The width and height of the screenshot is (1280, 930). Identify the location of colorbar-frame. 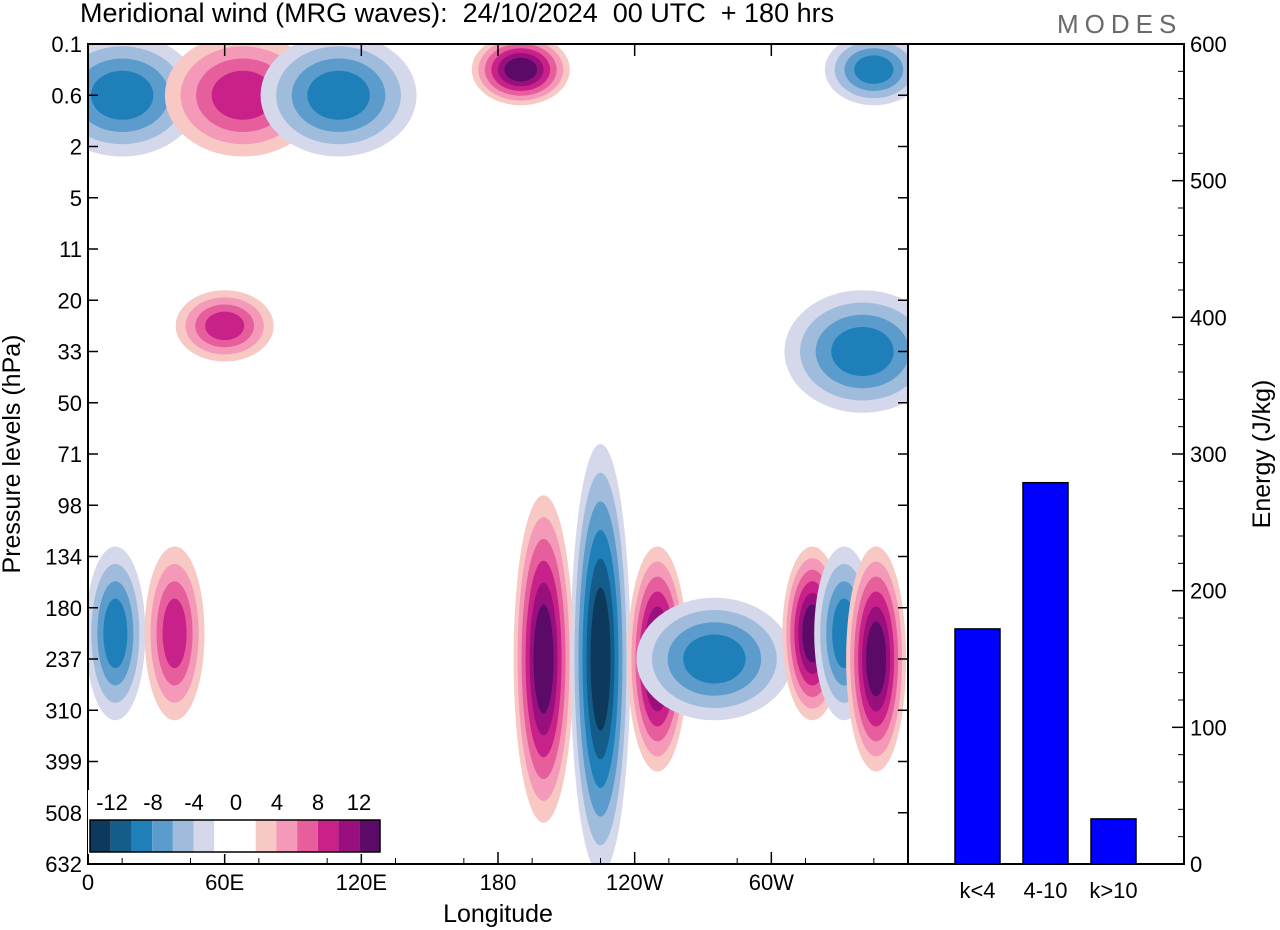
(235, 836).